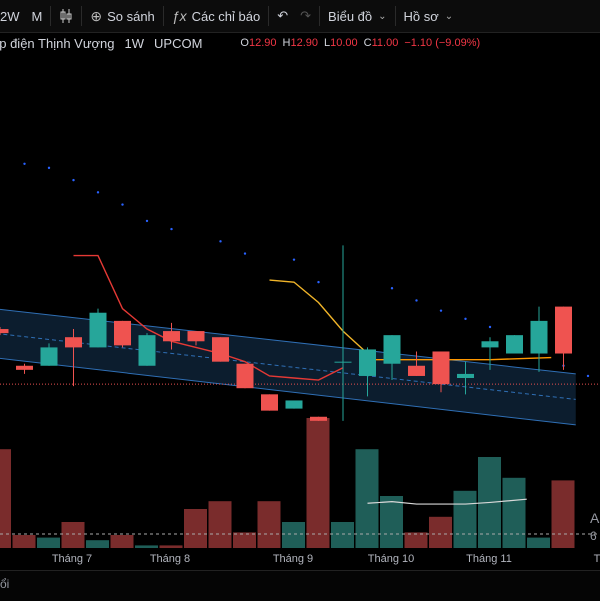  I want to click on volume-average-line, so click(447, 501).